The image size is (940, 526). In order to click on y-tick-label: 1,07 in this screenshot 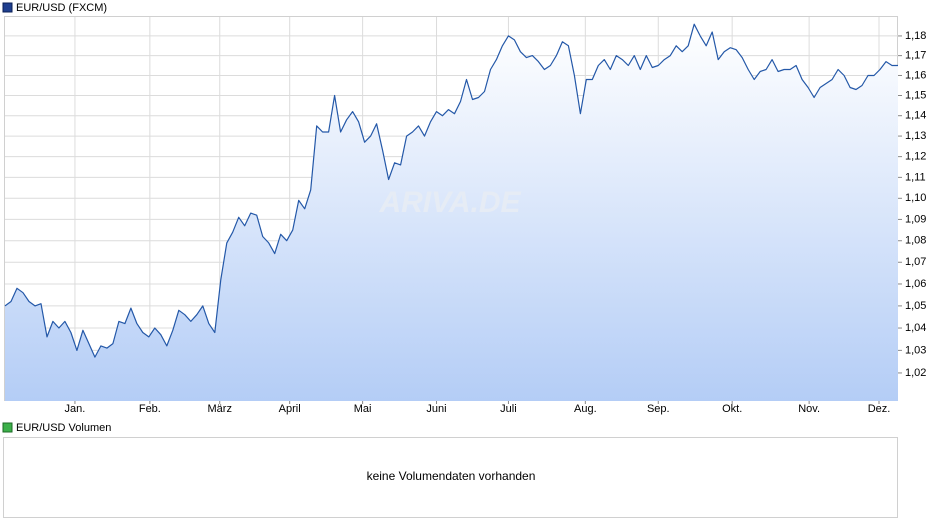, I will do `click(915, 262)`.